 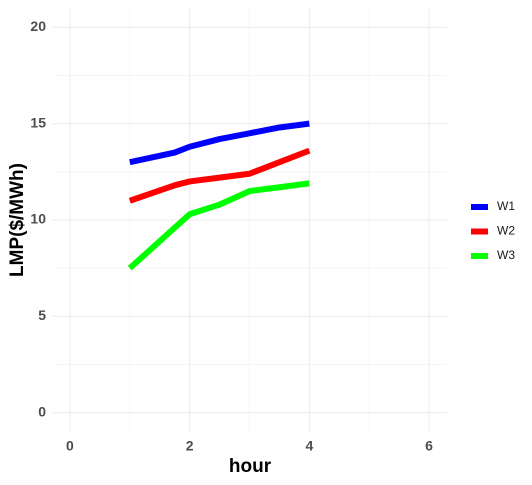 I want to click on x-axis-title: hour, so click(x=250, y=466).